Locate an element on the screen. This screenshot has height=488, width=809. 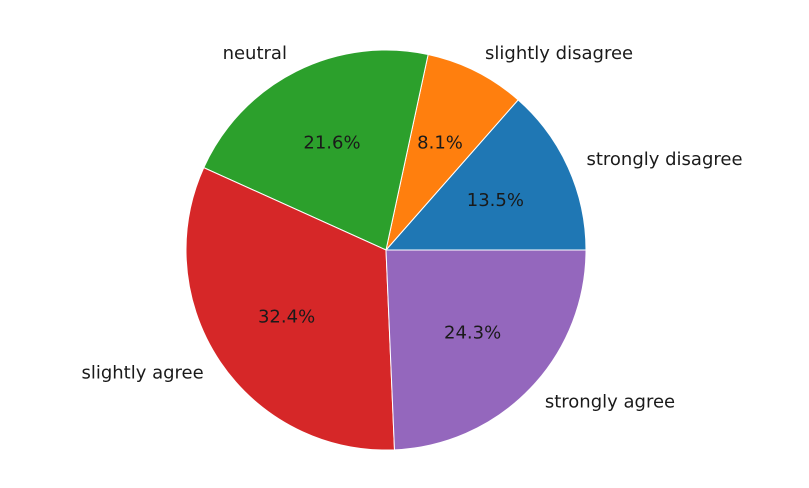
category-label-neutral: neutral is located at coordinates (255, 53).